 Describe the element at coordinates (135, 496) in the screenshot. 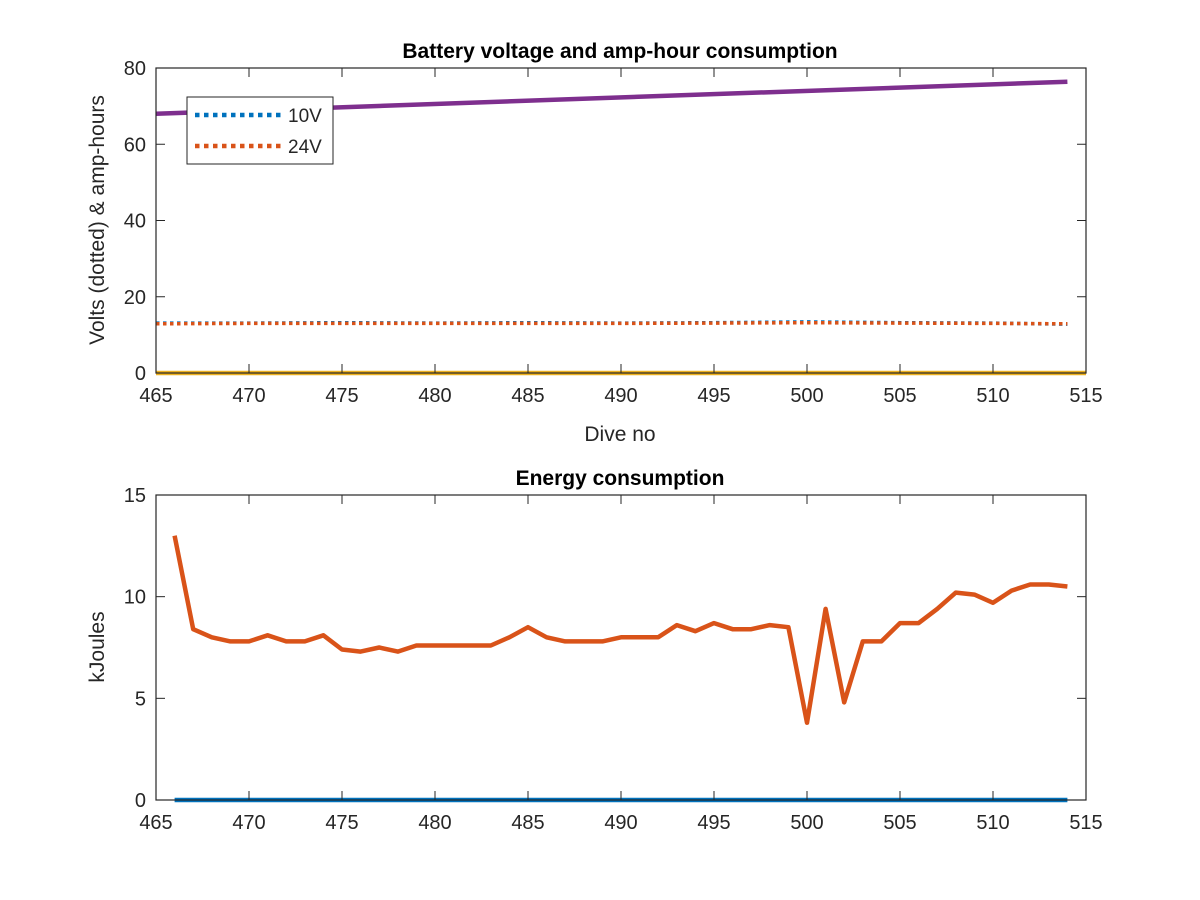

I see `y-tick-label: 15` at that location.